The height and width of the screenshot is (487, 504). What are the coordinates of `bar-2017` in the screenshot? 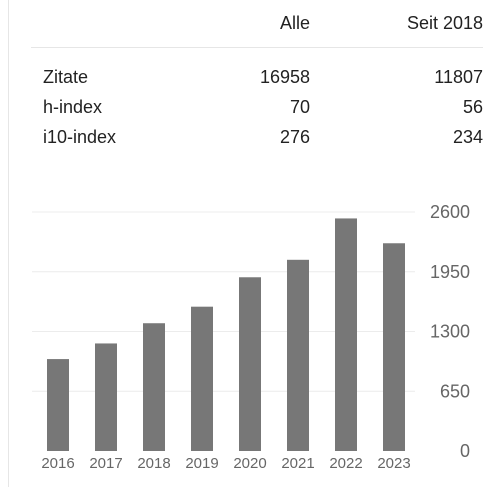 It's located at (106, 397).